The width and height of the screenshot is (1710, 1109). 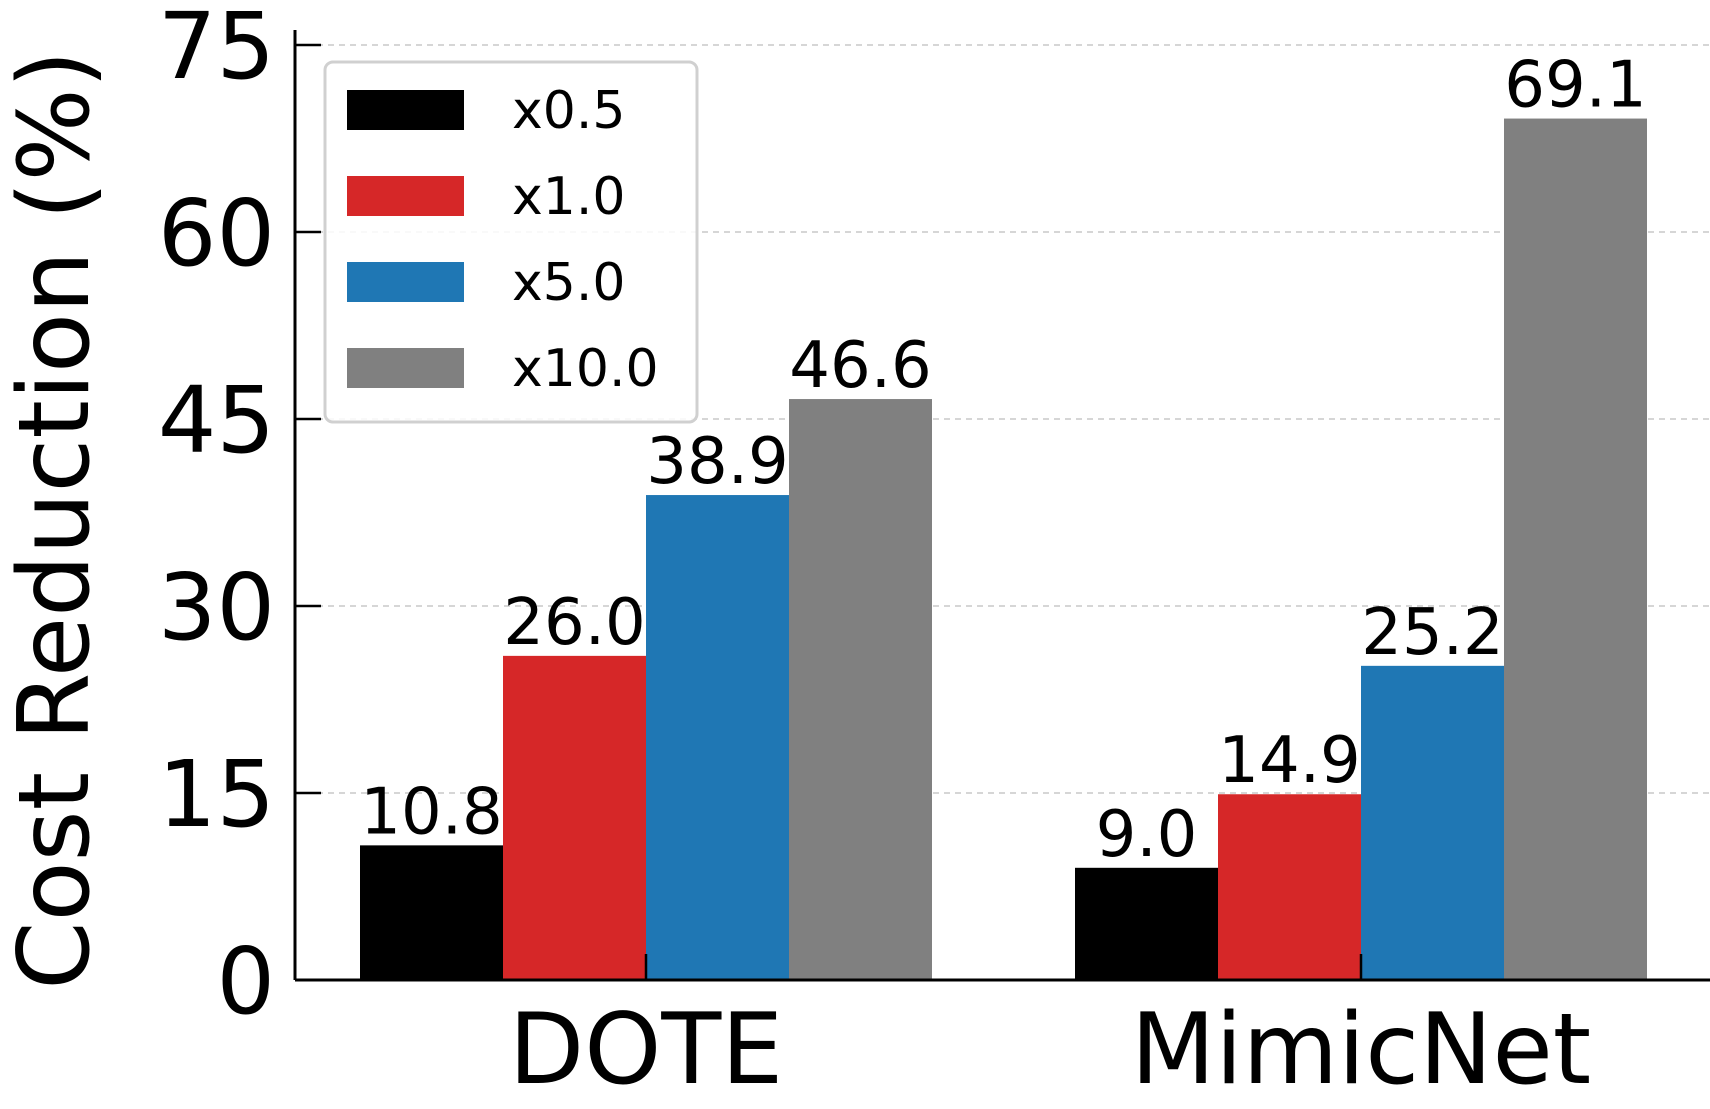 I want to click on data-label: 25.2, so click(x=1432, y=633).